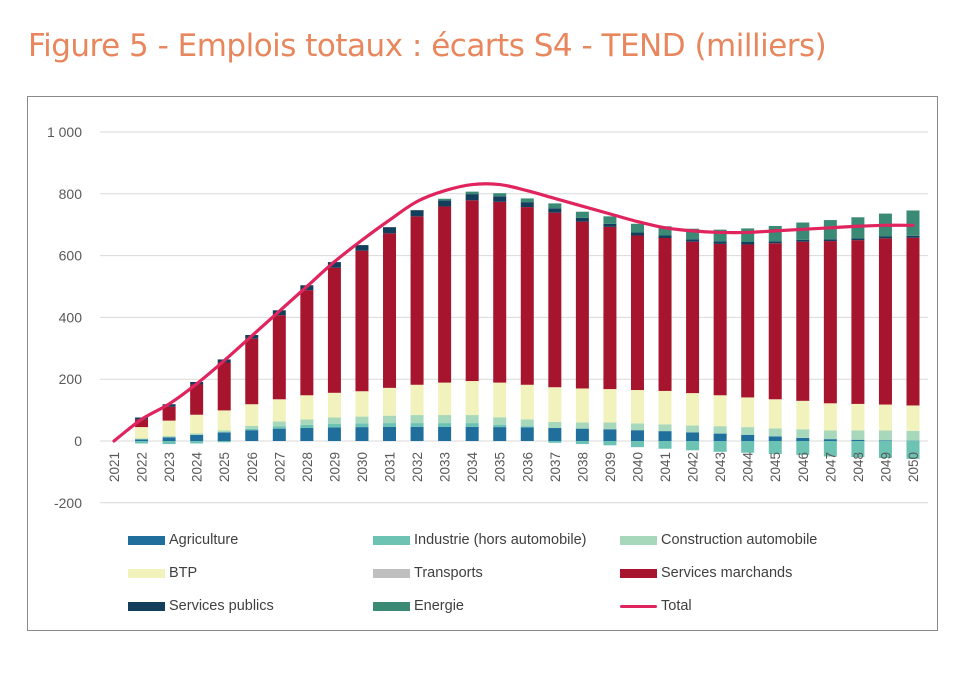 The image size is (970, 675). What do you see at coordinates (71, 256) in the screenshot?
I see `y-tick-label: 600` at bounding box center [71, 256].